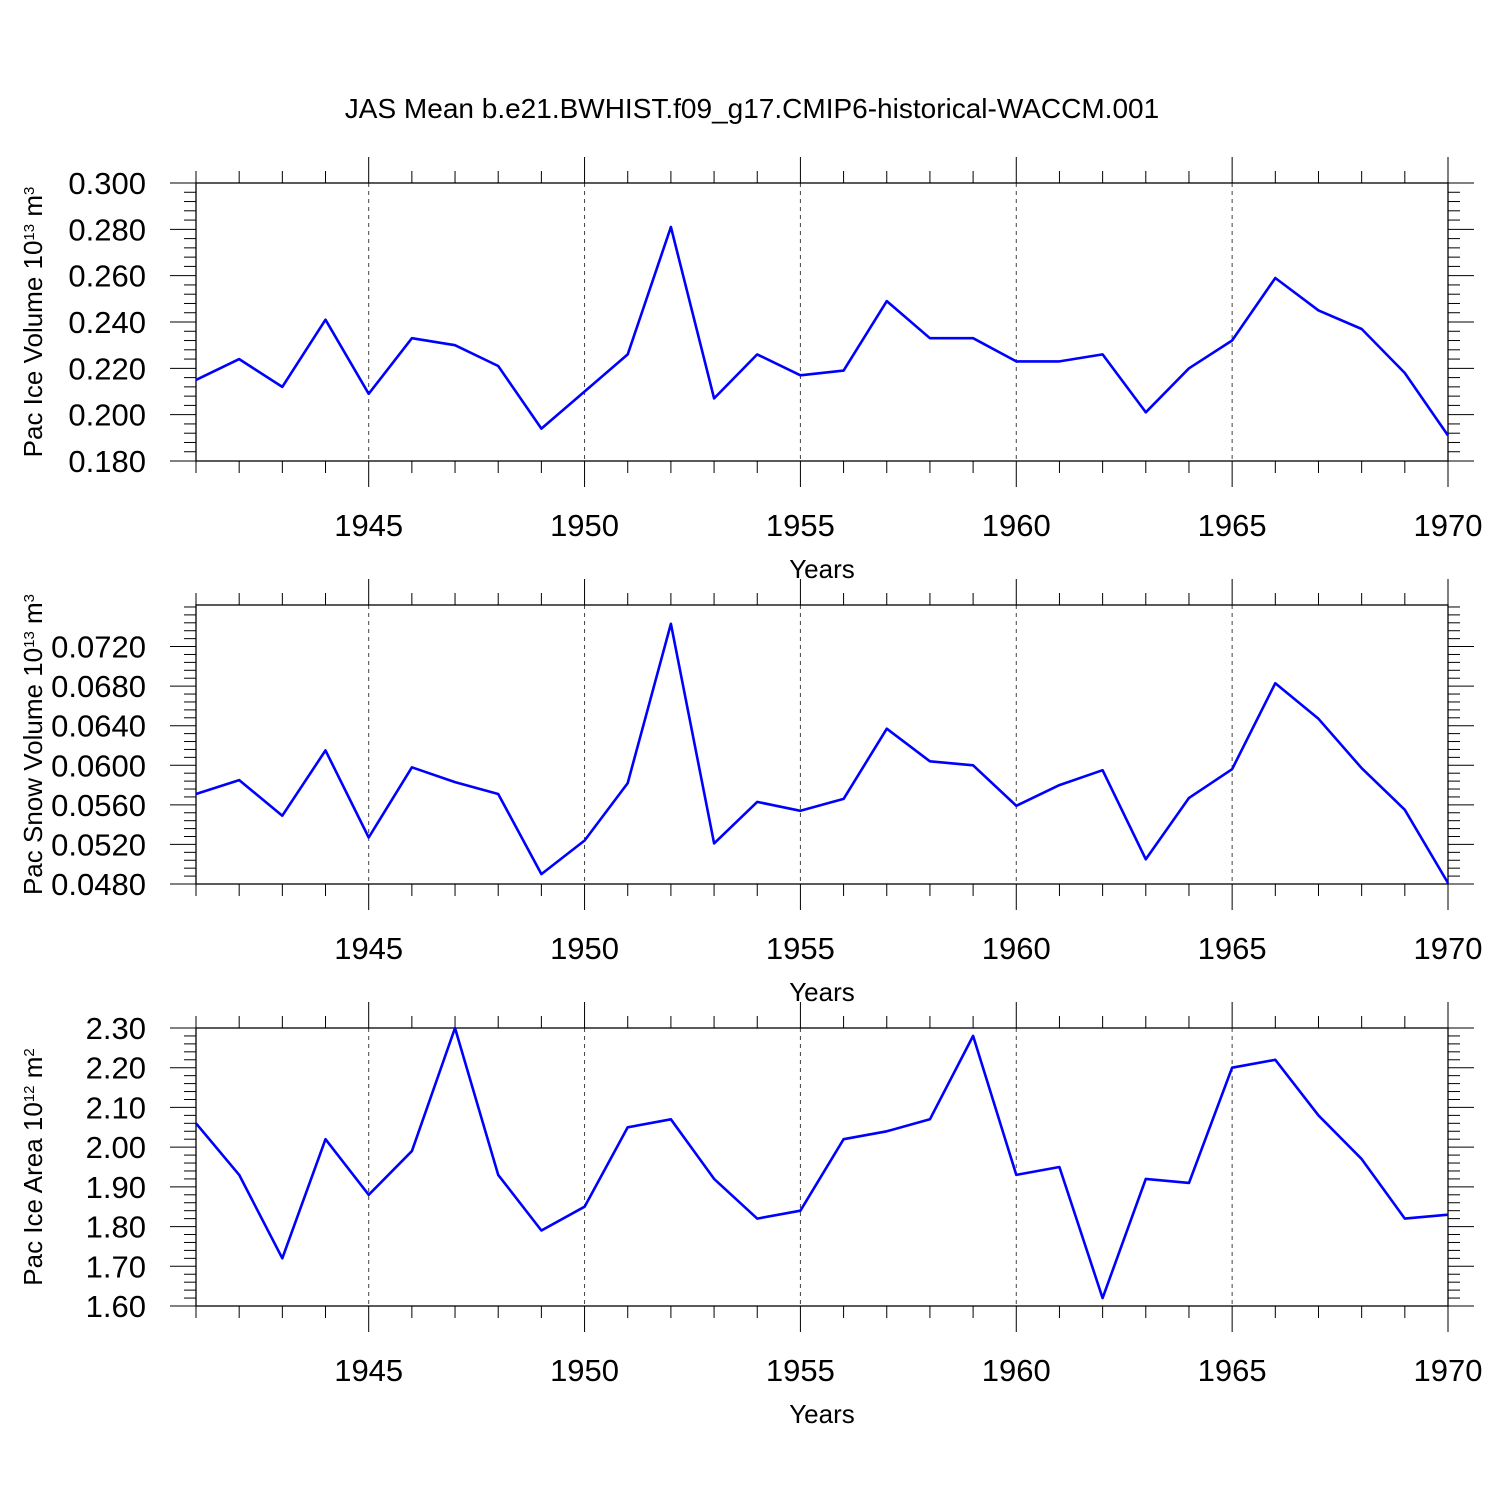 This screenshot has width=1500, height=1500. I want to click on y-tick-label: 0.260, so click(107, 276).